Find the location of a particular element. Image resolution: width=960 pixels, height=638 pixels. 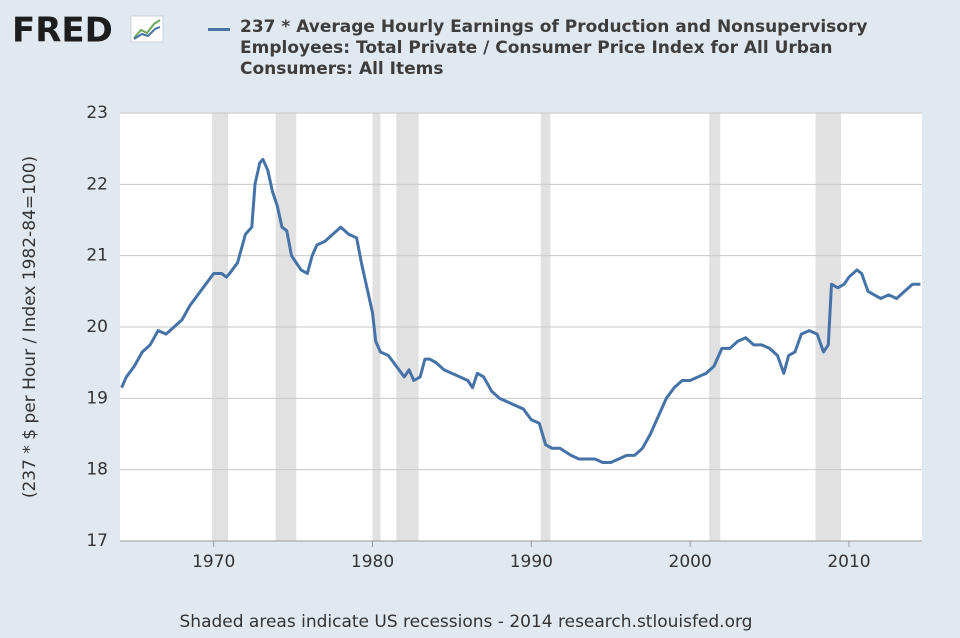

x-tick-label: 1980 is located at coordinates (372, 562).